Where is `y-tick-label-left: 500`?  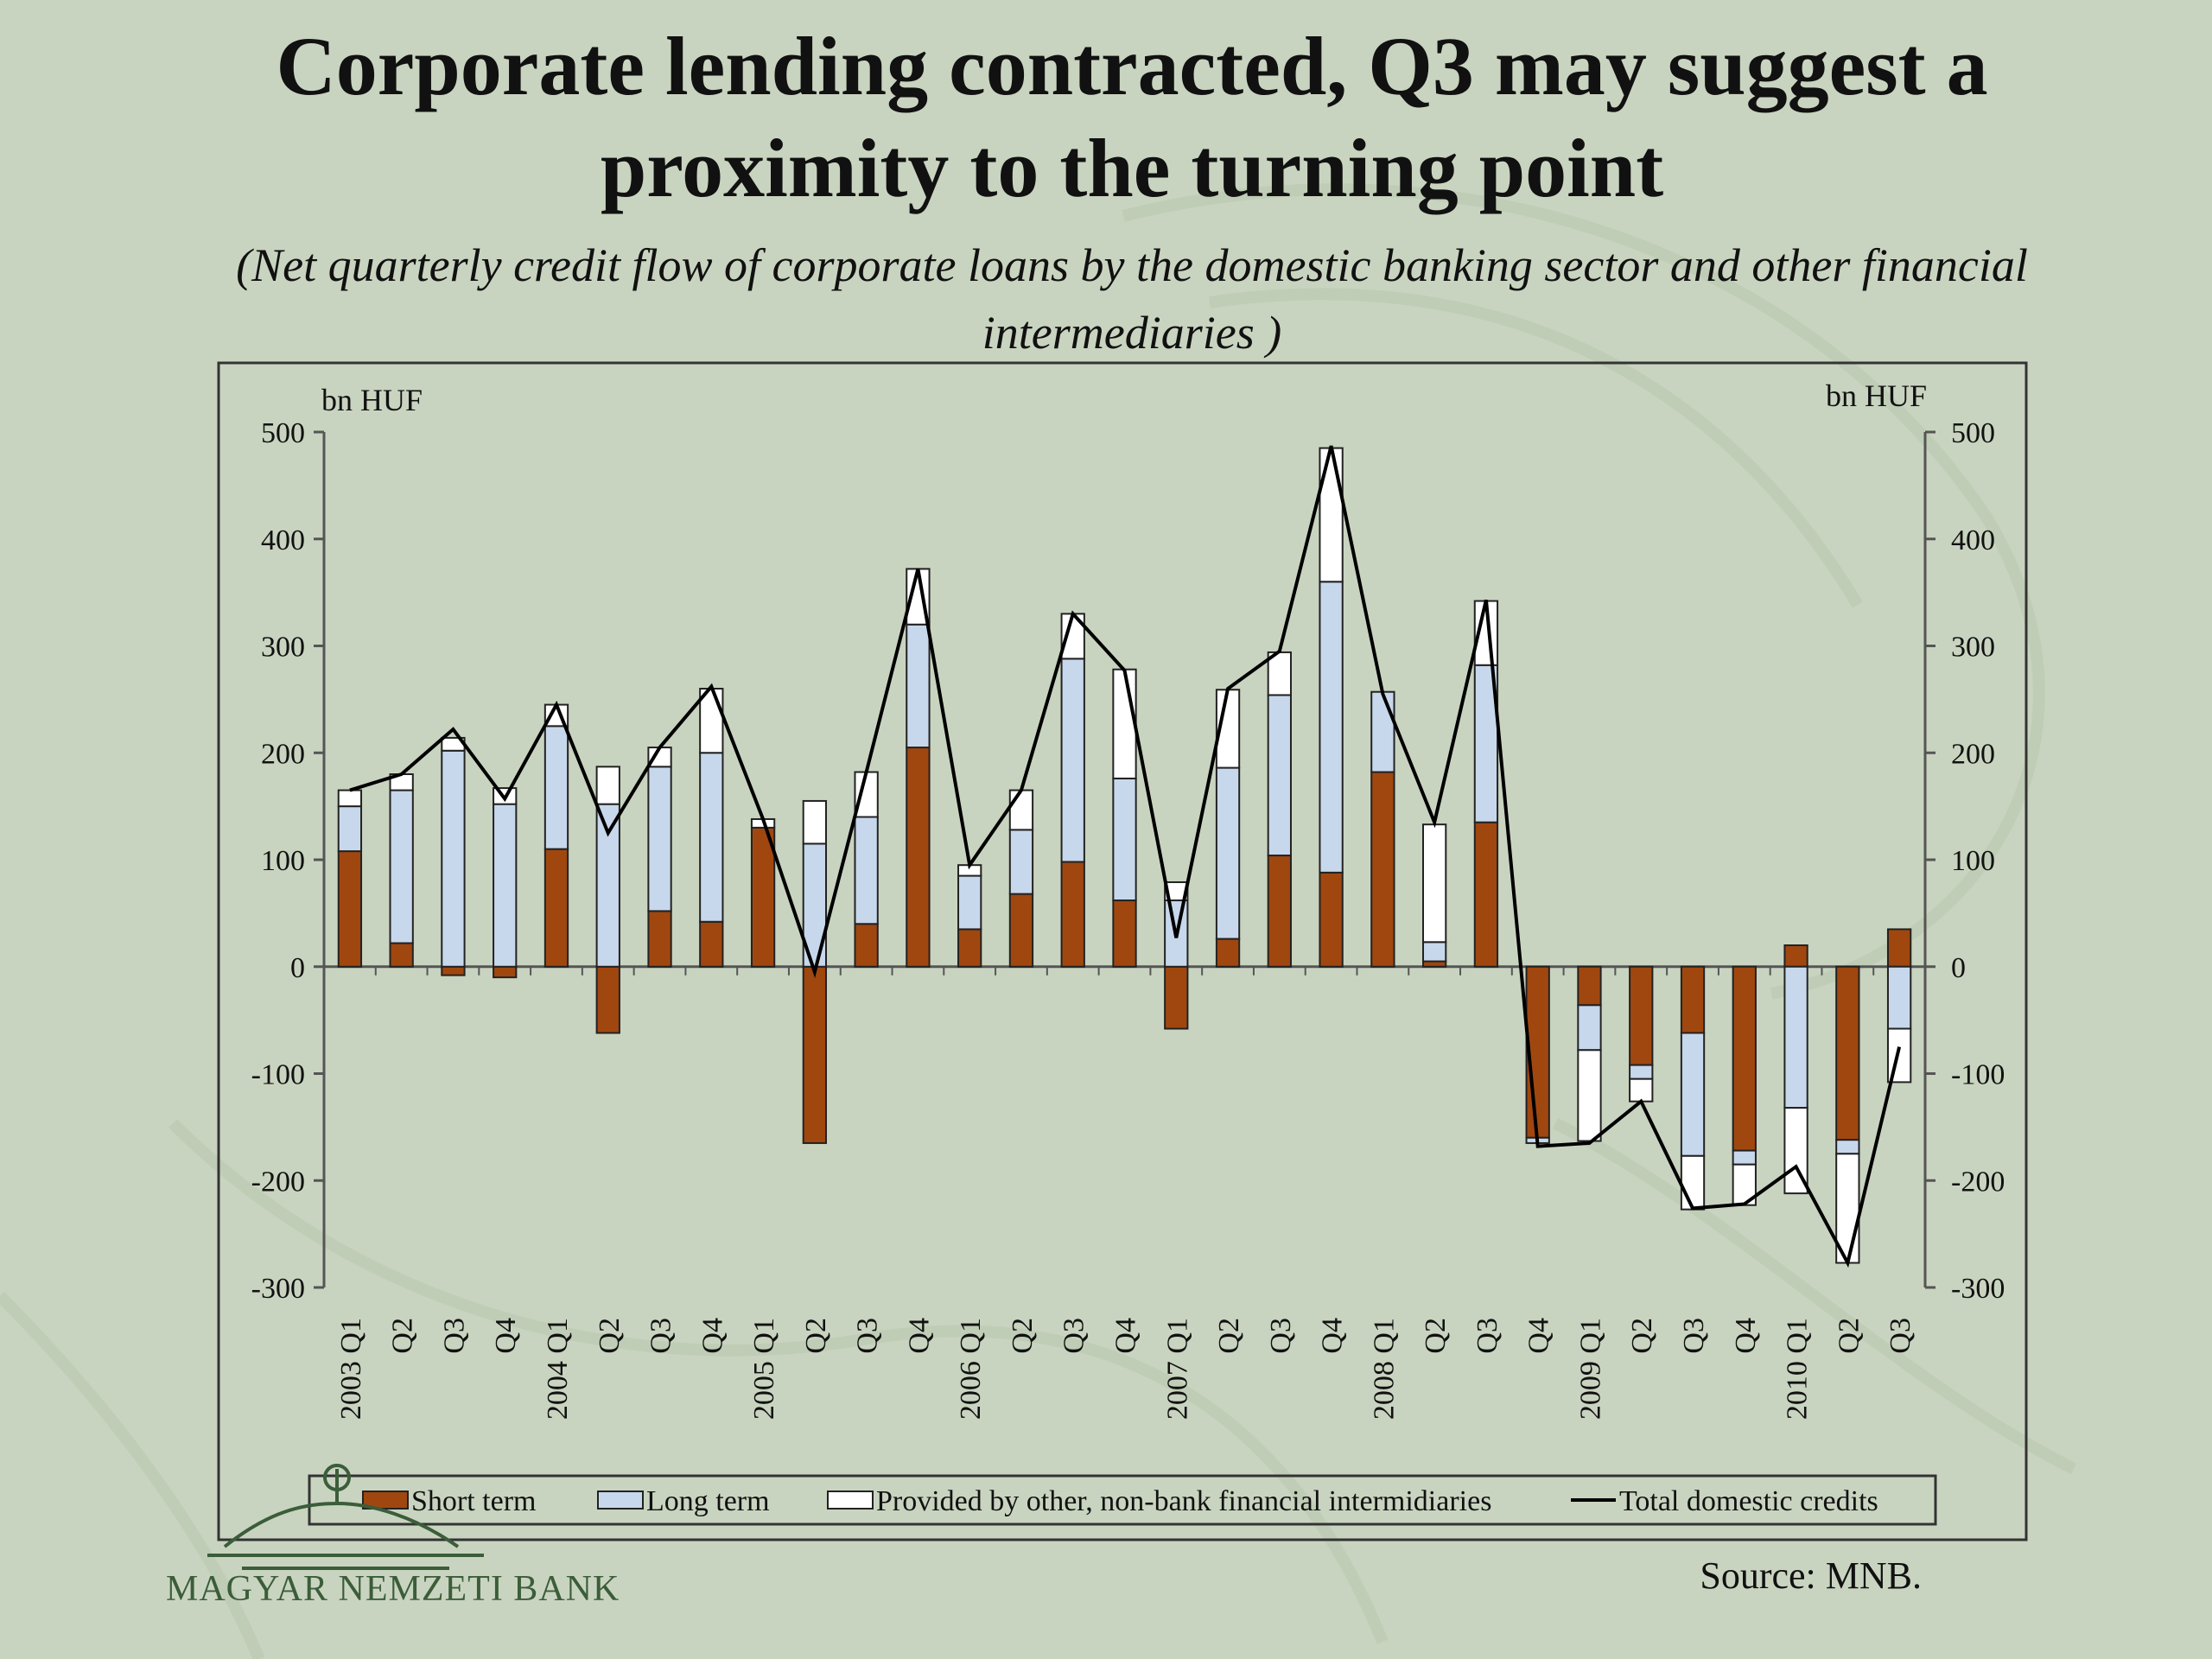
y-tick-label-left: 500 is located at coordinates (283, 433).